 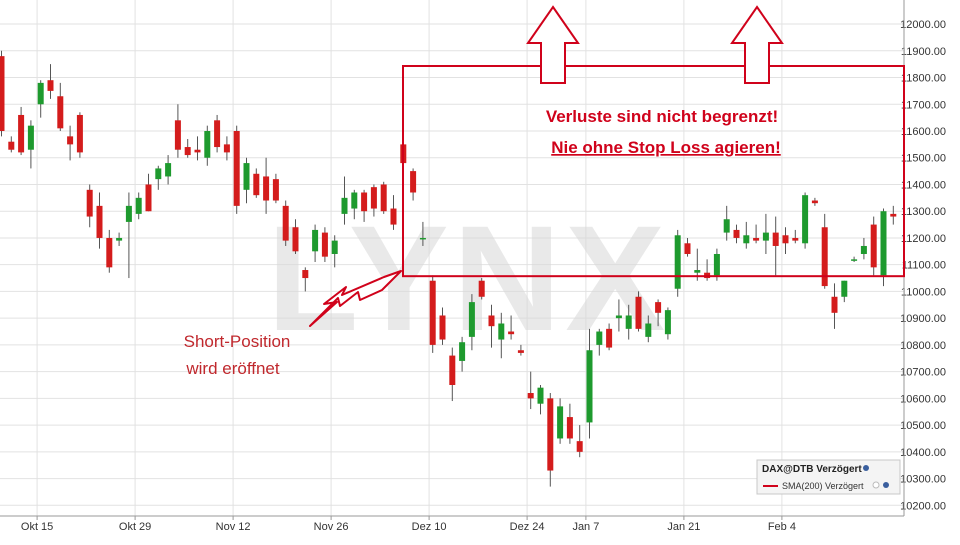 I want to click on y-tick-label: 10800.00, so click(x=923, y=346).